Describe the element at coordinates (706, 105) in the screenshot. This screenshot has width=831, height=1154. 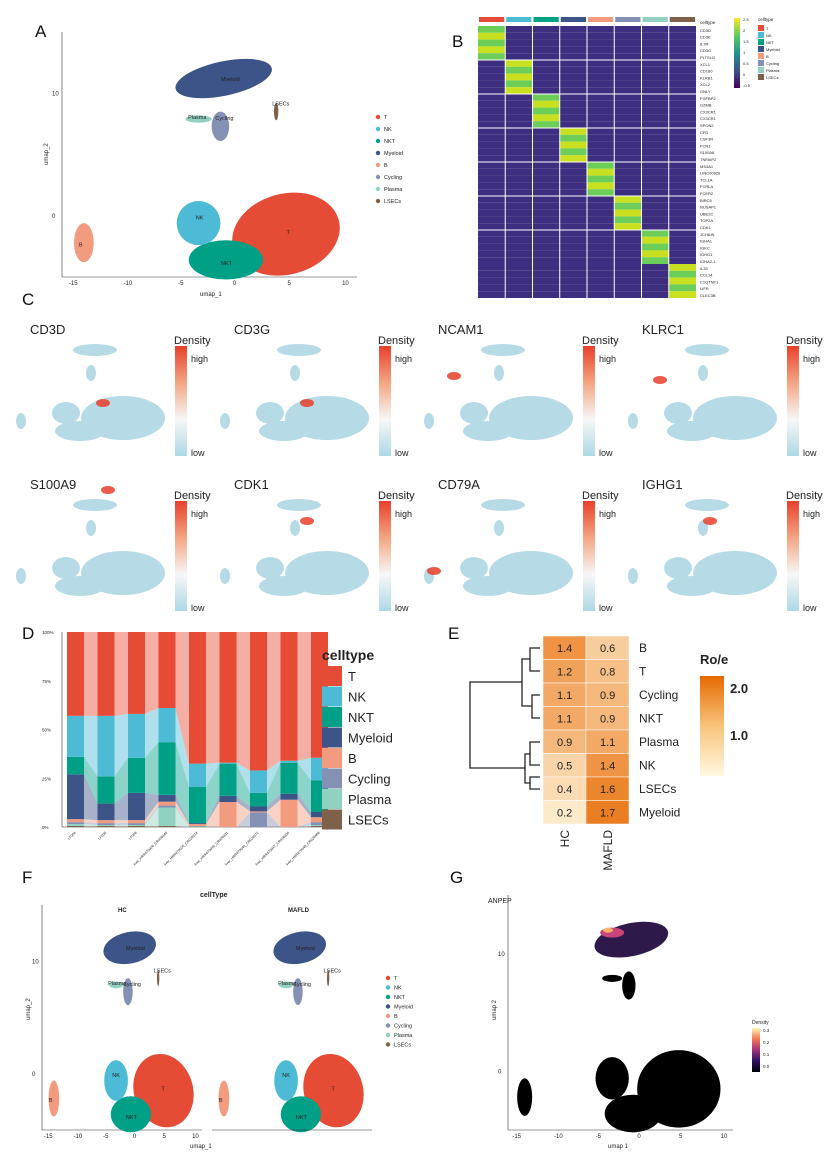
I see `gene-label: GZMB` at that location.